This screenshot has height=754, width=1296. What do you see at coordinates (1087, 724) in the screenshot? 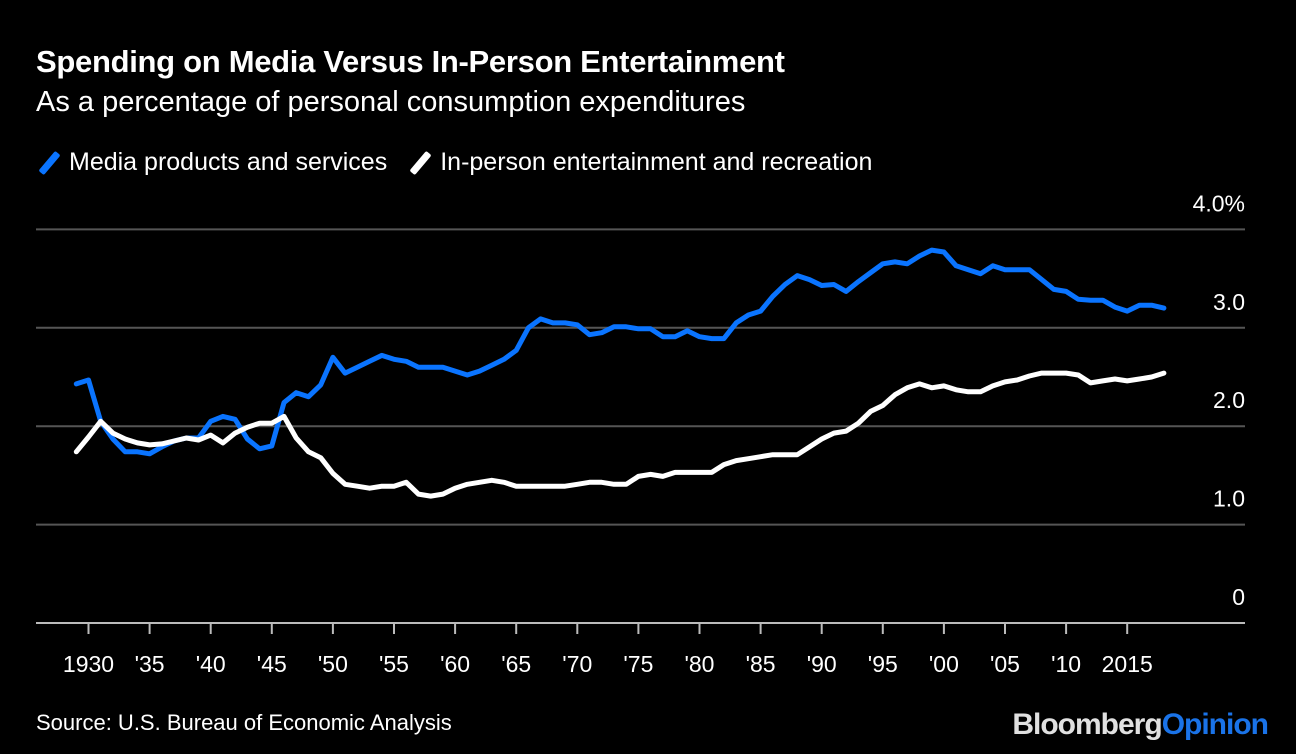
I see `logo-part1: Bloomberg` at bounding box center [1087, 724].